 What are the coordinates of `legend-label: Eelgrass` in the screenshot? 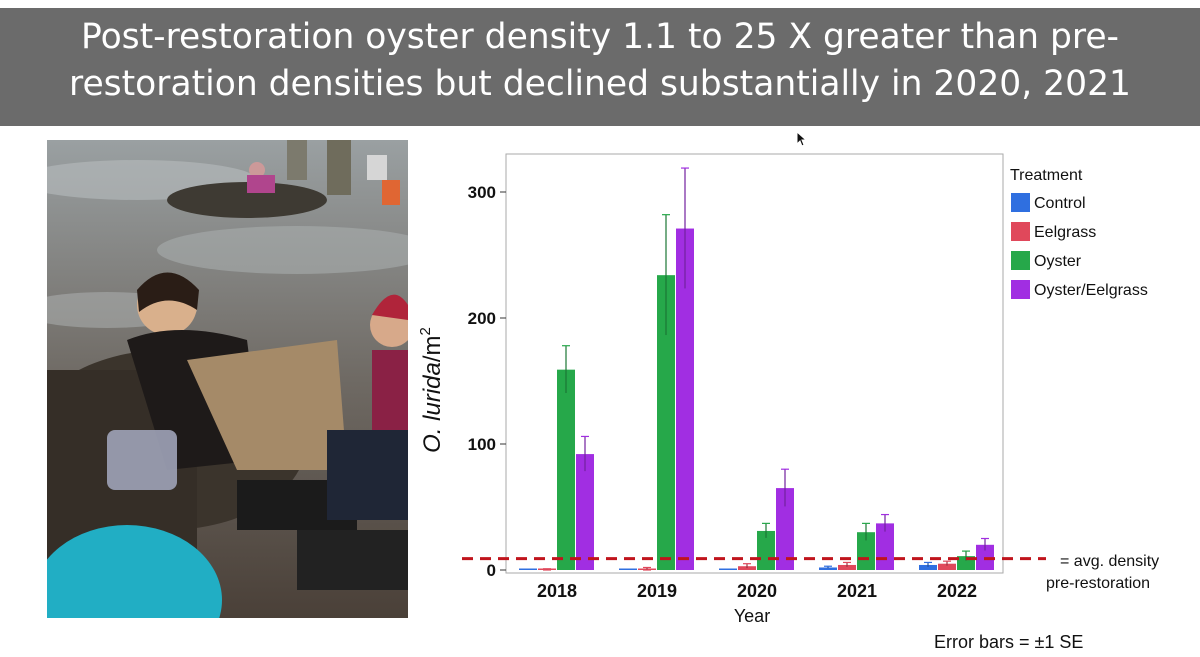 It's located at (1065, 232).